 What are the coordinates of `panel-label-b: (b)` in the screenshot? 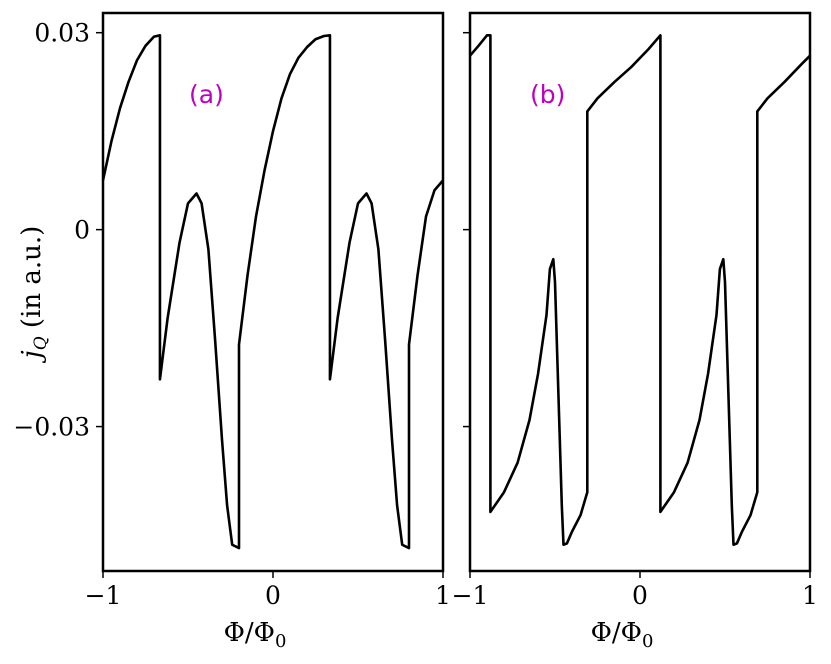 It's located at (547, 94).